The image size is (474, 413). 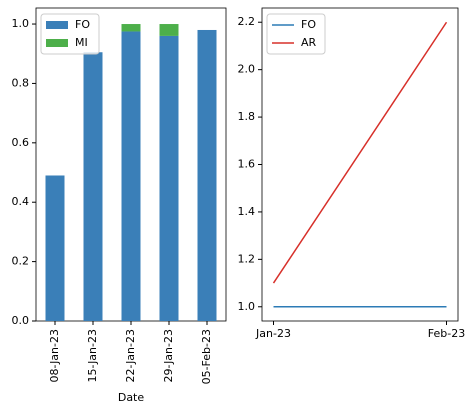 What do you see at coordinates (247, 211) in the screenshot?
I see `y-tick-label: 1.4` at bounding box center [247, 211].